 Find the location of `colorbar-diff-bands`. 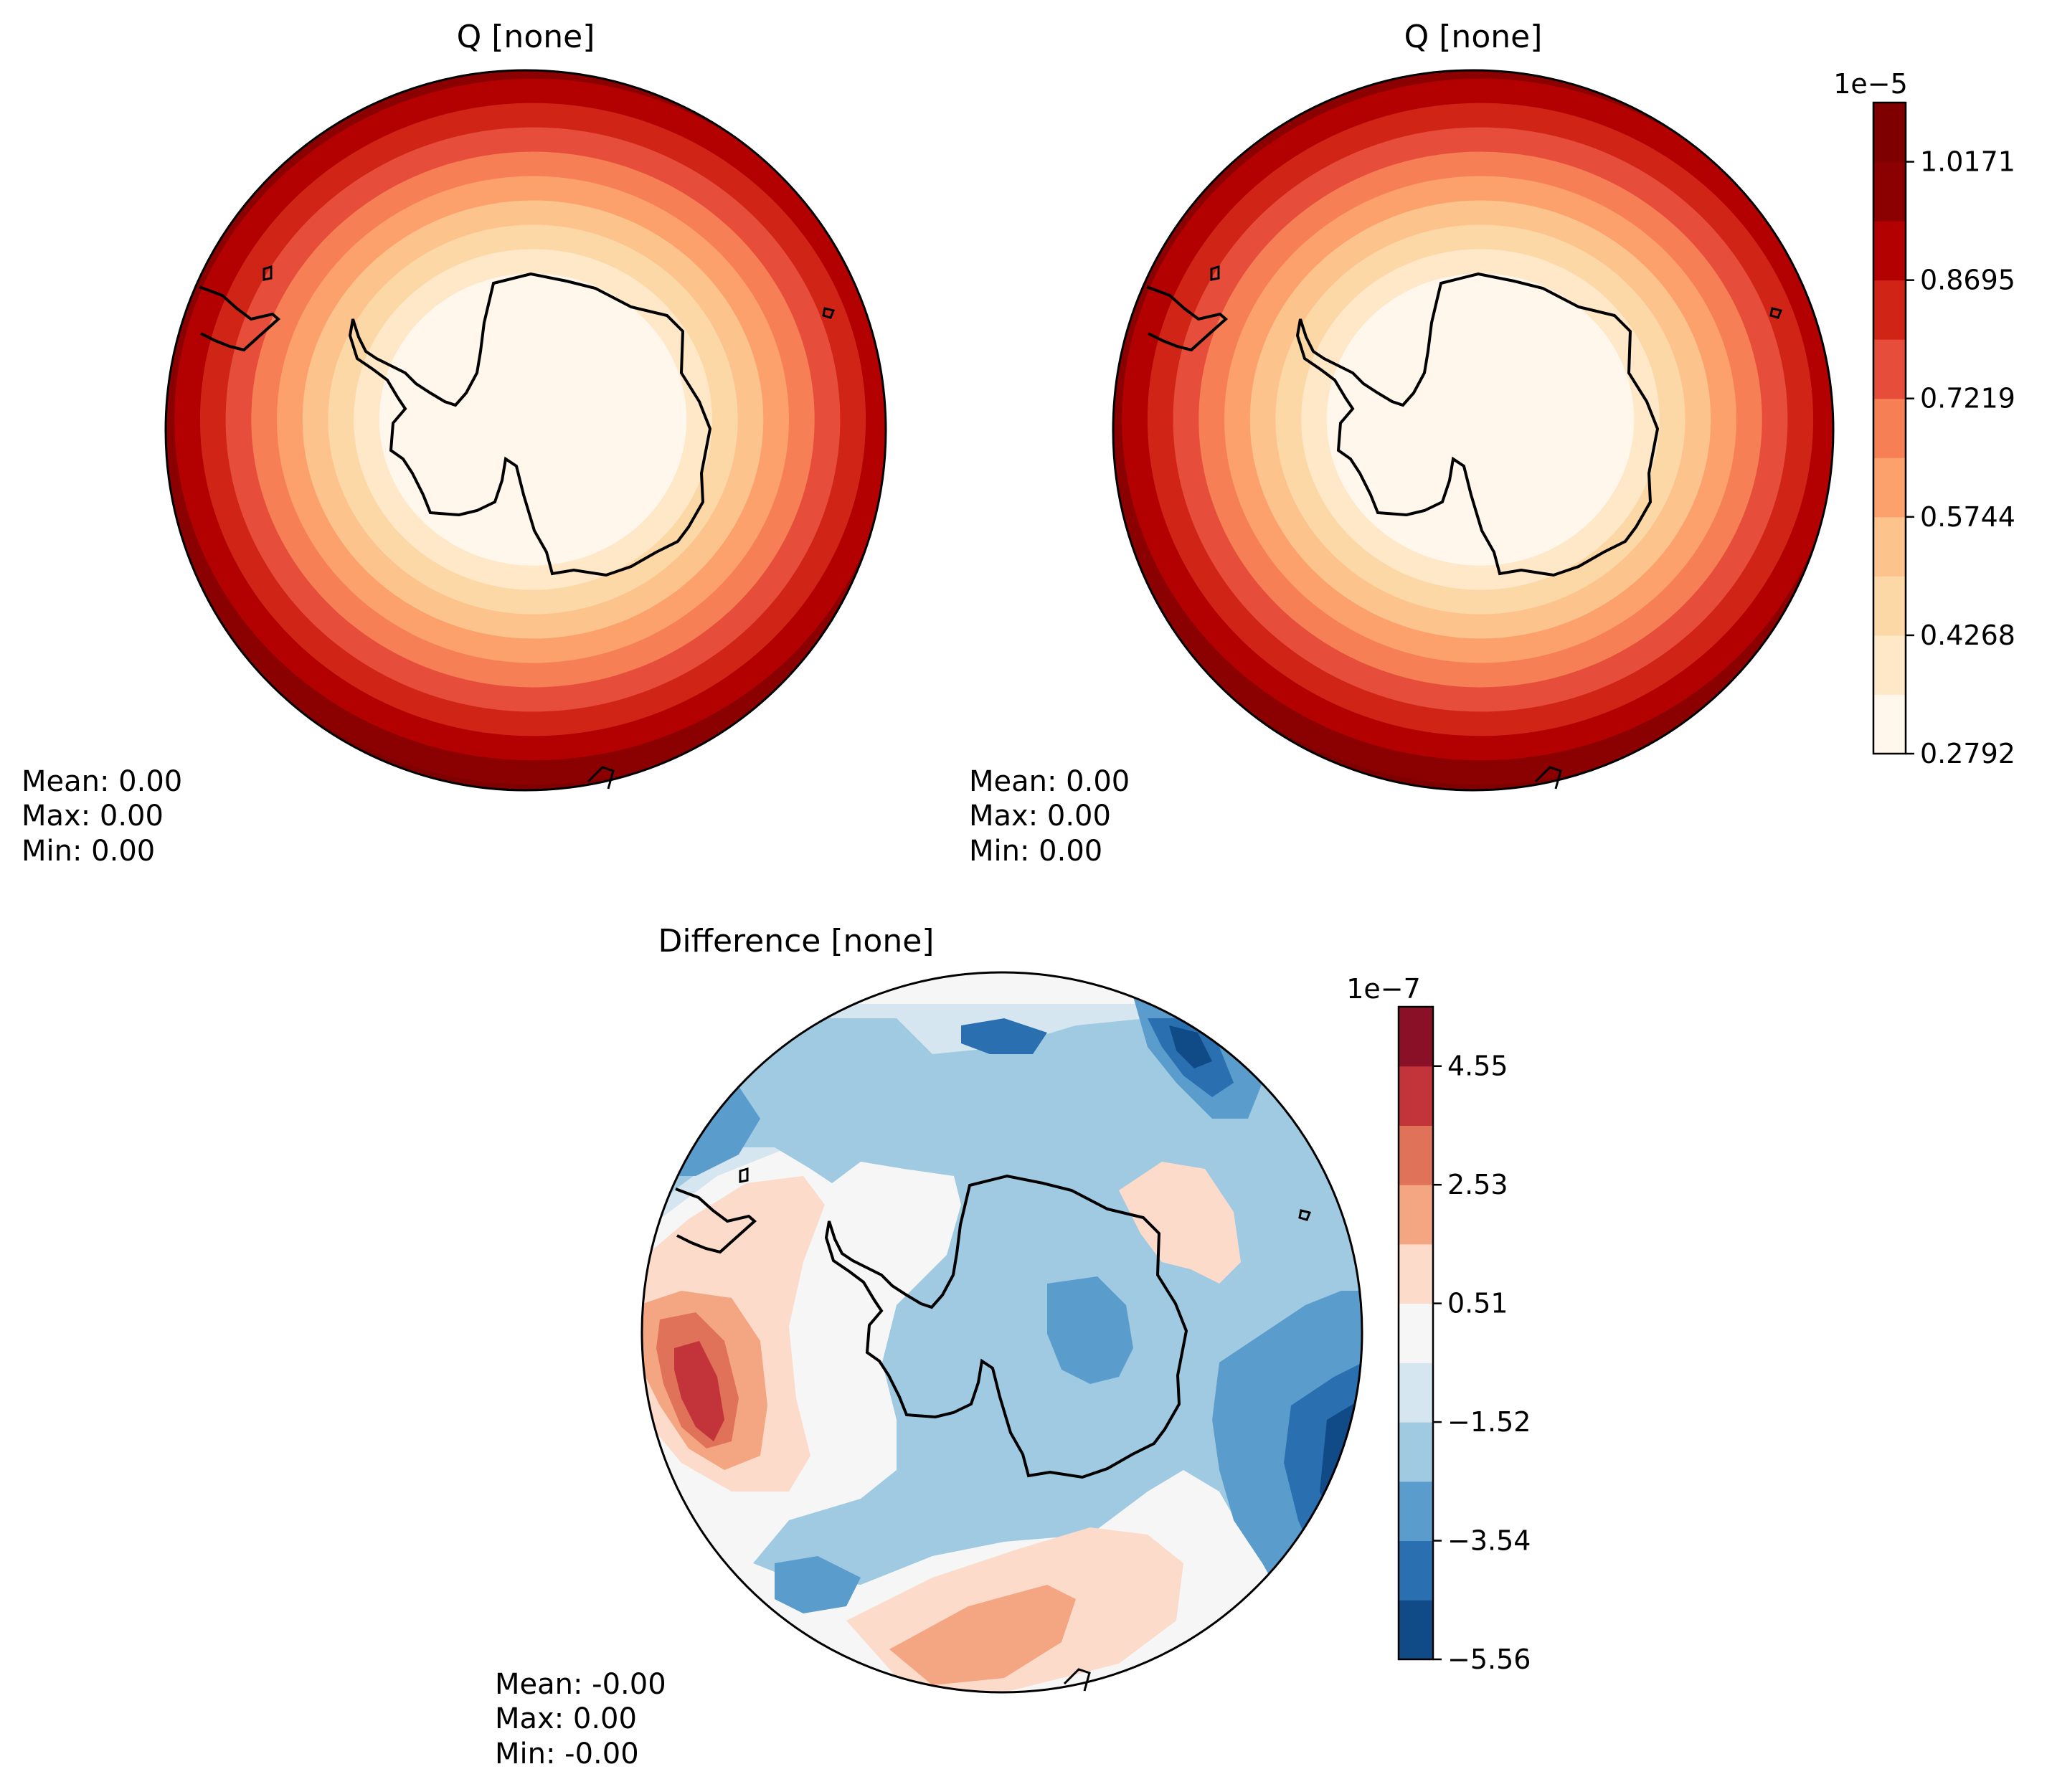

colorbar-diff-bands is located at coordinates (1416, 1333).